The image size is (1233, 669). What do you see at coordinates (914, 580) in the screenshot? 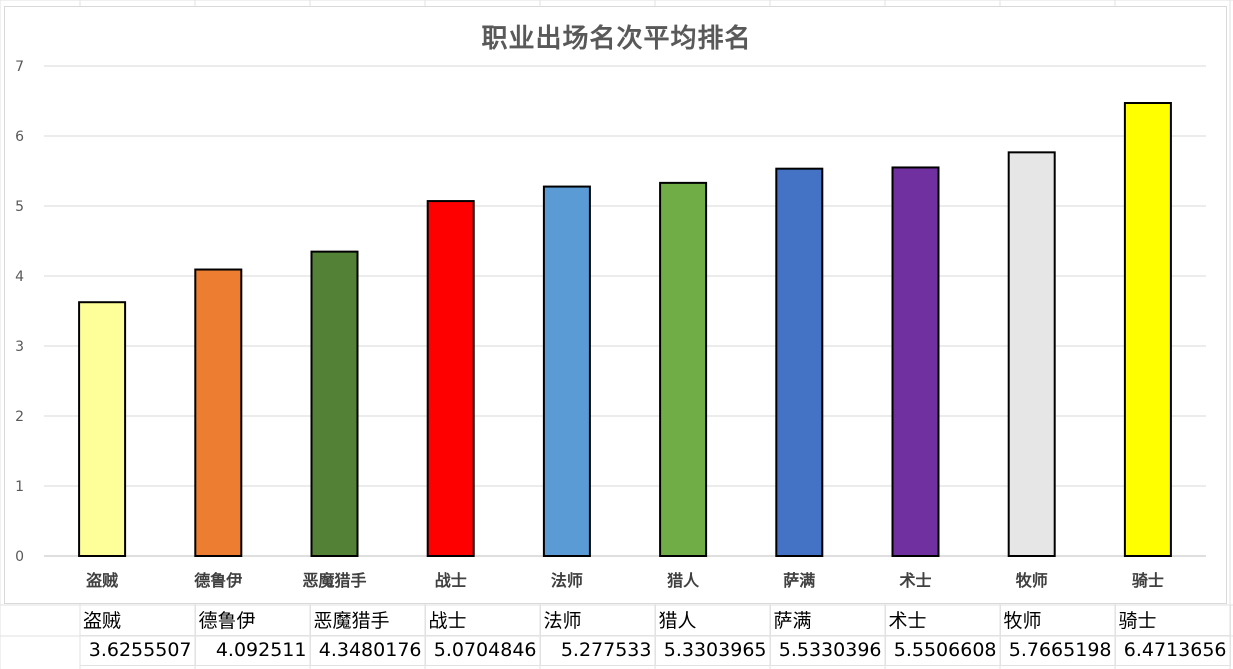
I see `x-tick-label: 术士` at bounding box center [914, 580].